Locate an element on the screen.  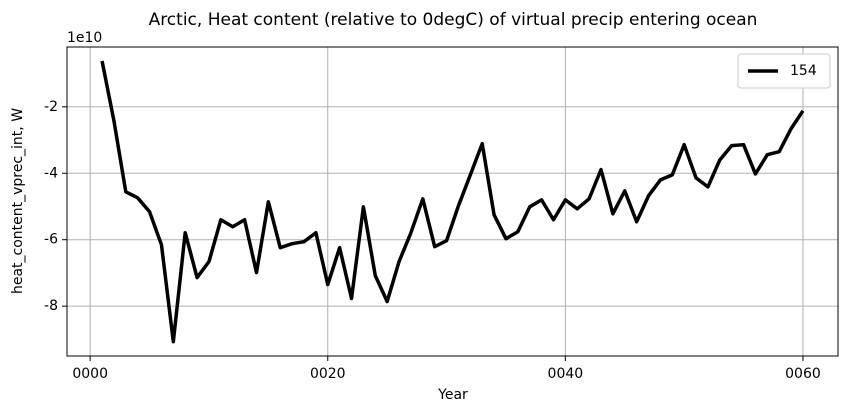
x-tick-label: 0020 is located at coordinates (328, 374).